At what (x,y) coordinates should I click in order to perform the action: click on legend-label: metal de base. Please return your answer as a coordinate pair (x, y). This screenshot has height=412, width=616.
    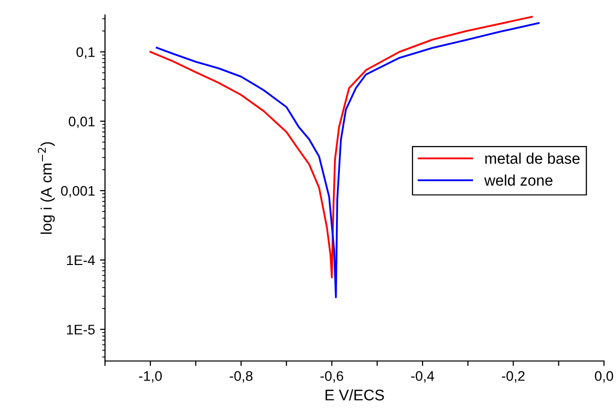
    Looking at the image, I should click on (532, 158).